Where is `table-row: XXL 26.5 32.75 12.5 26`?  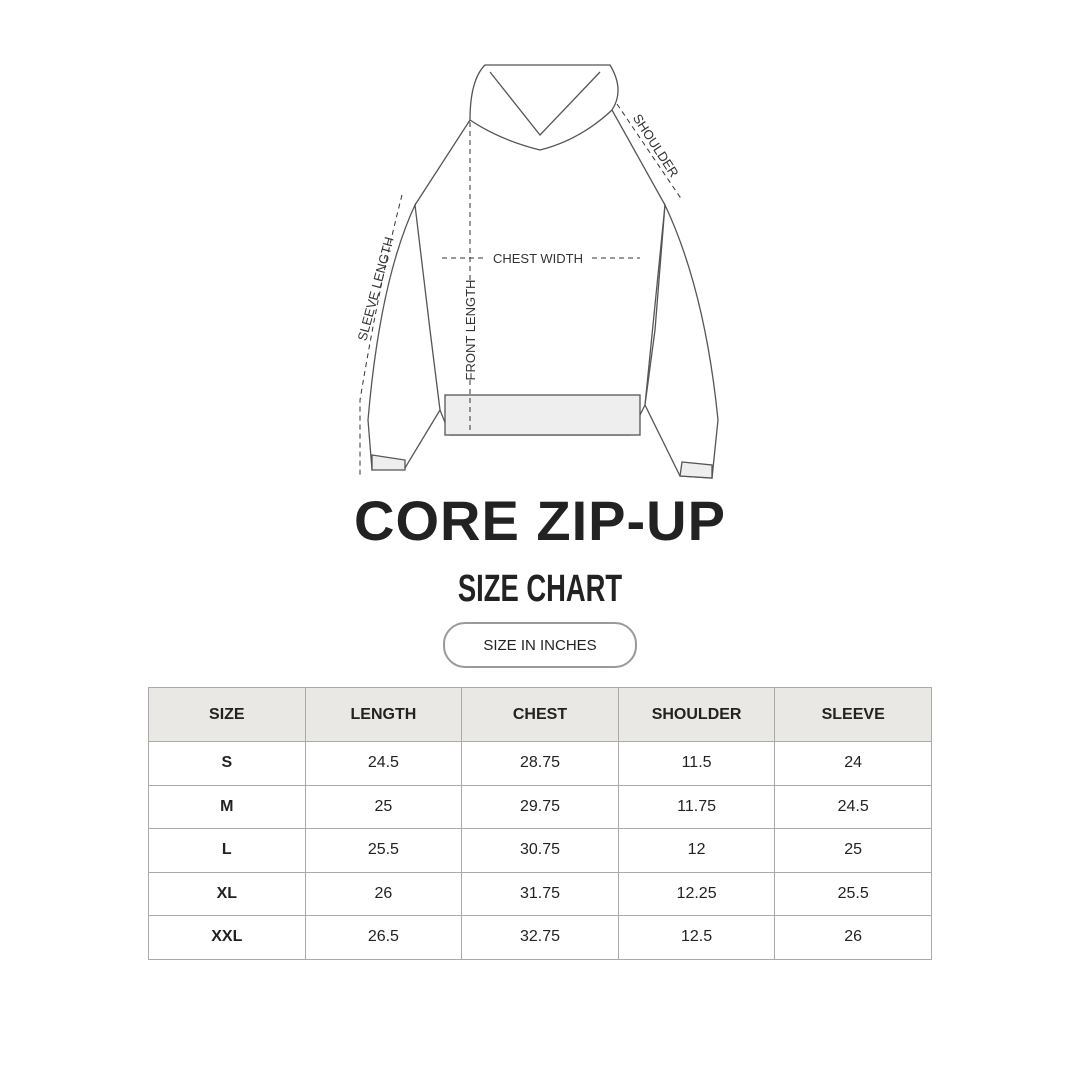
table-row: XXL 26.5 32.75 12.5 26 is located at coordinates (540, 937).